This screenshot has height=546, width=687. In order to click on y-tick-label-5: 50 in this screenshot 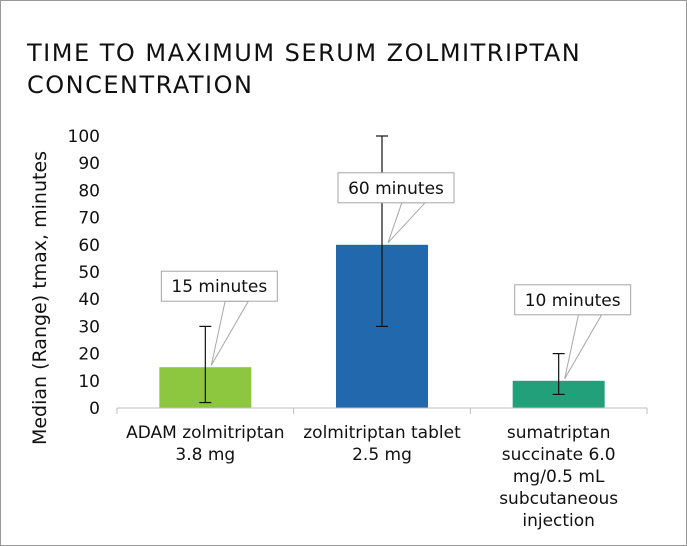, I will do `click(89, 273)`.